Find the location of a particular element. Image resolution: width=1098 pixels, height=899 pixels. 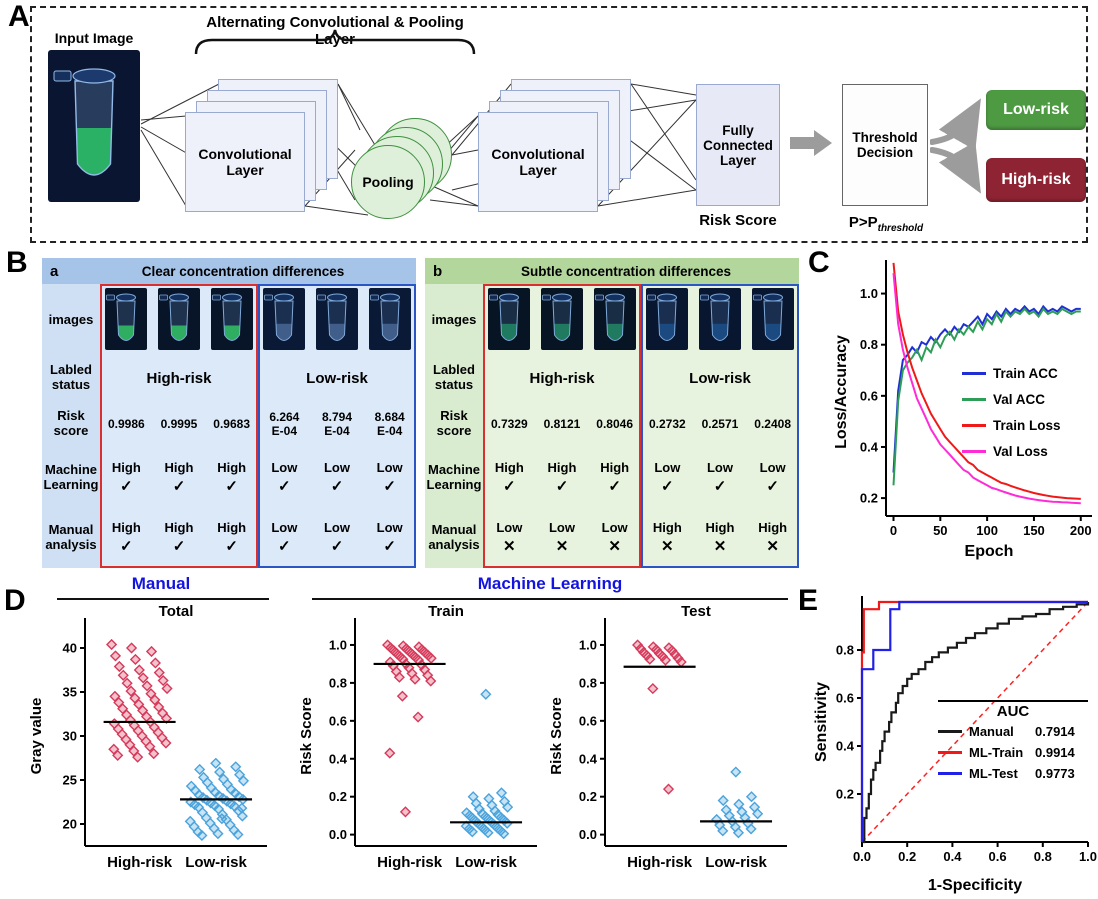

manual-analysis-result: High ✓ is located at coordinates (126, 538).